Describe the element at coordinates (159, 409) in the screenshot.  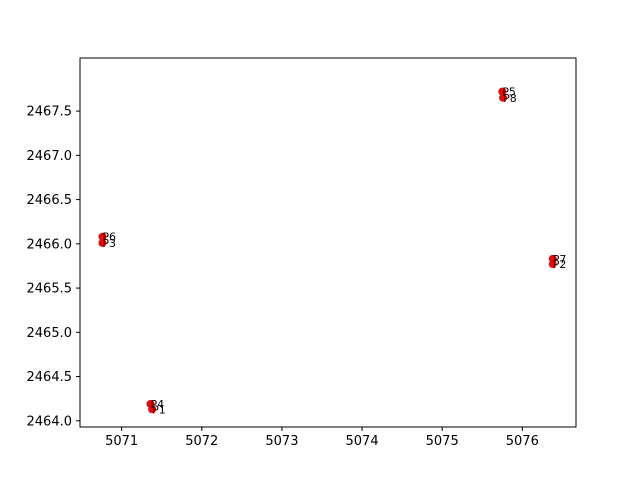
I see `point-label: P1` at that location.